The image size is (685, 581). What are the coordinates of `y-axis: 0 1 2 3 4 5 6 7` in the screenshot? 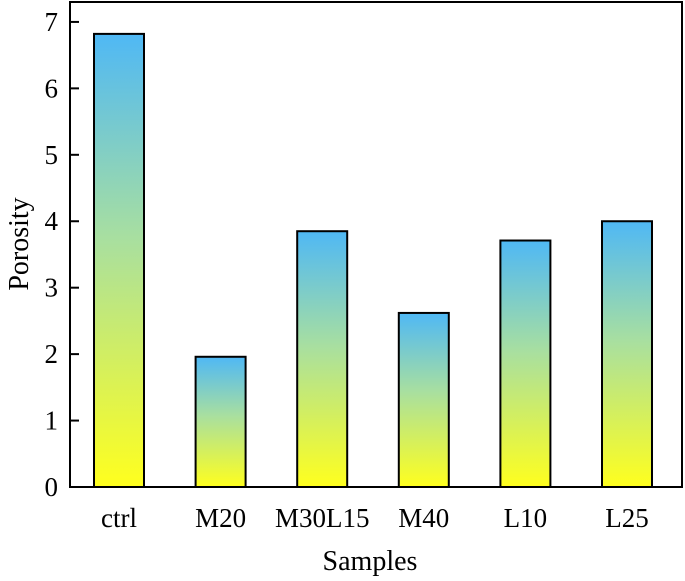 It's located at (62, 254).